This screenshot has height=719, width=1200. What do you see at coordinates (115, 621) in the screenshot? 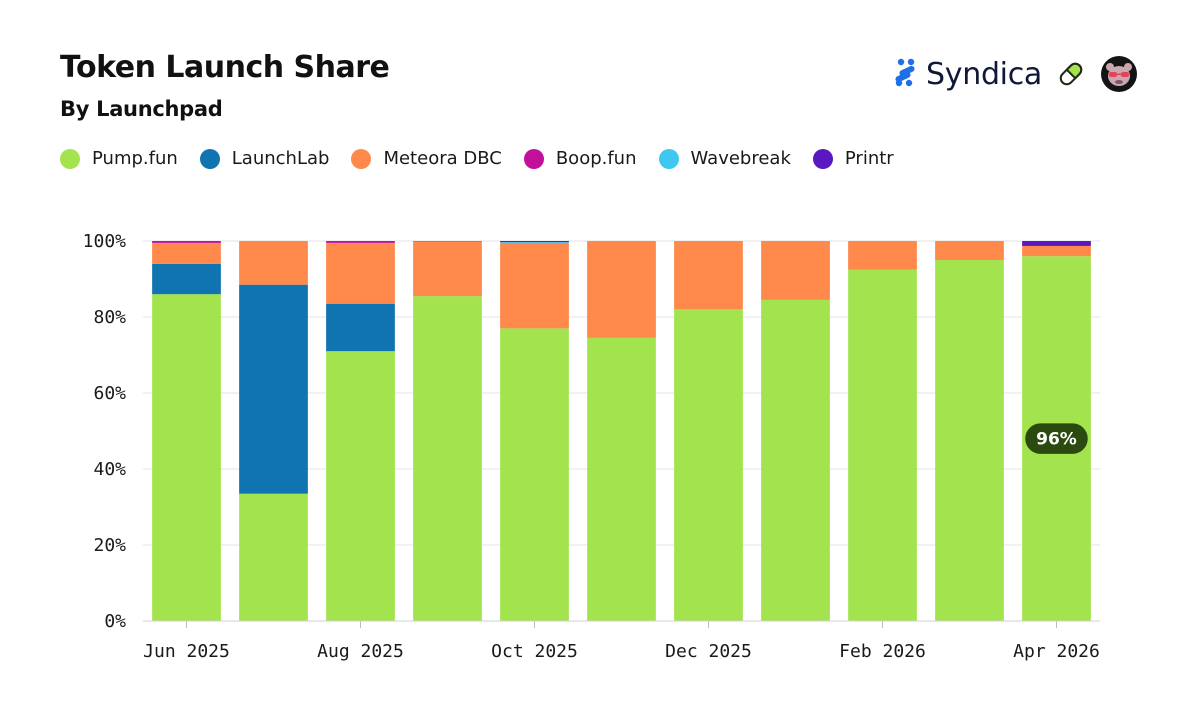
I see `y-tick-label: 0%` at bounding box center [115, 621].